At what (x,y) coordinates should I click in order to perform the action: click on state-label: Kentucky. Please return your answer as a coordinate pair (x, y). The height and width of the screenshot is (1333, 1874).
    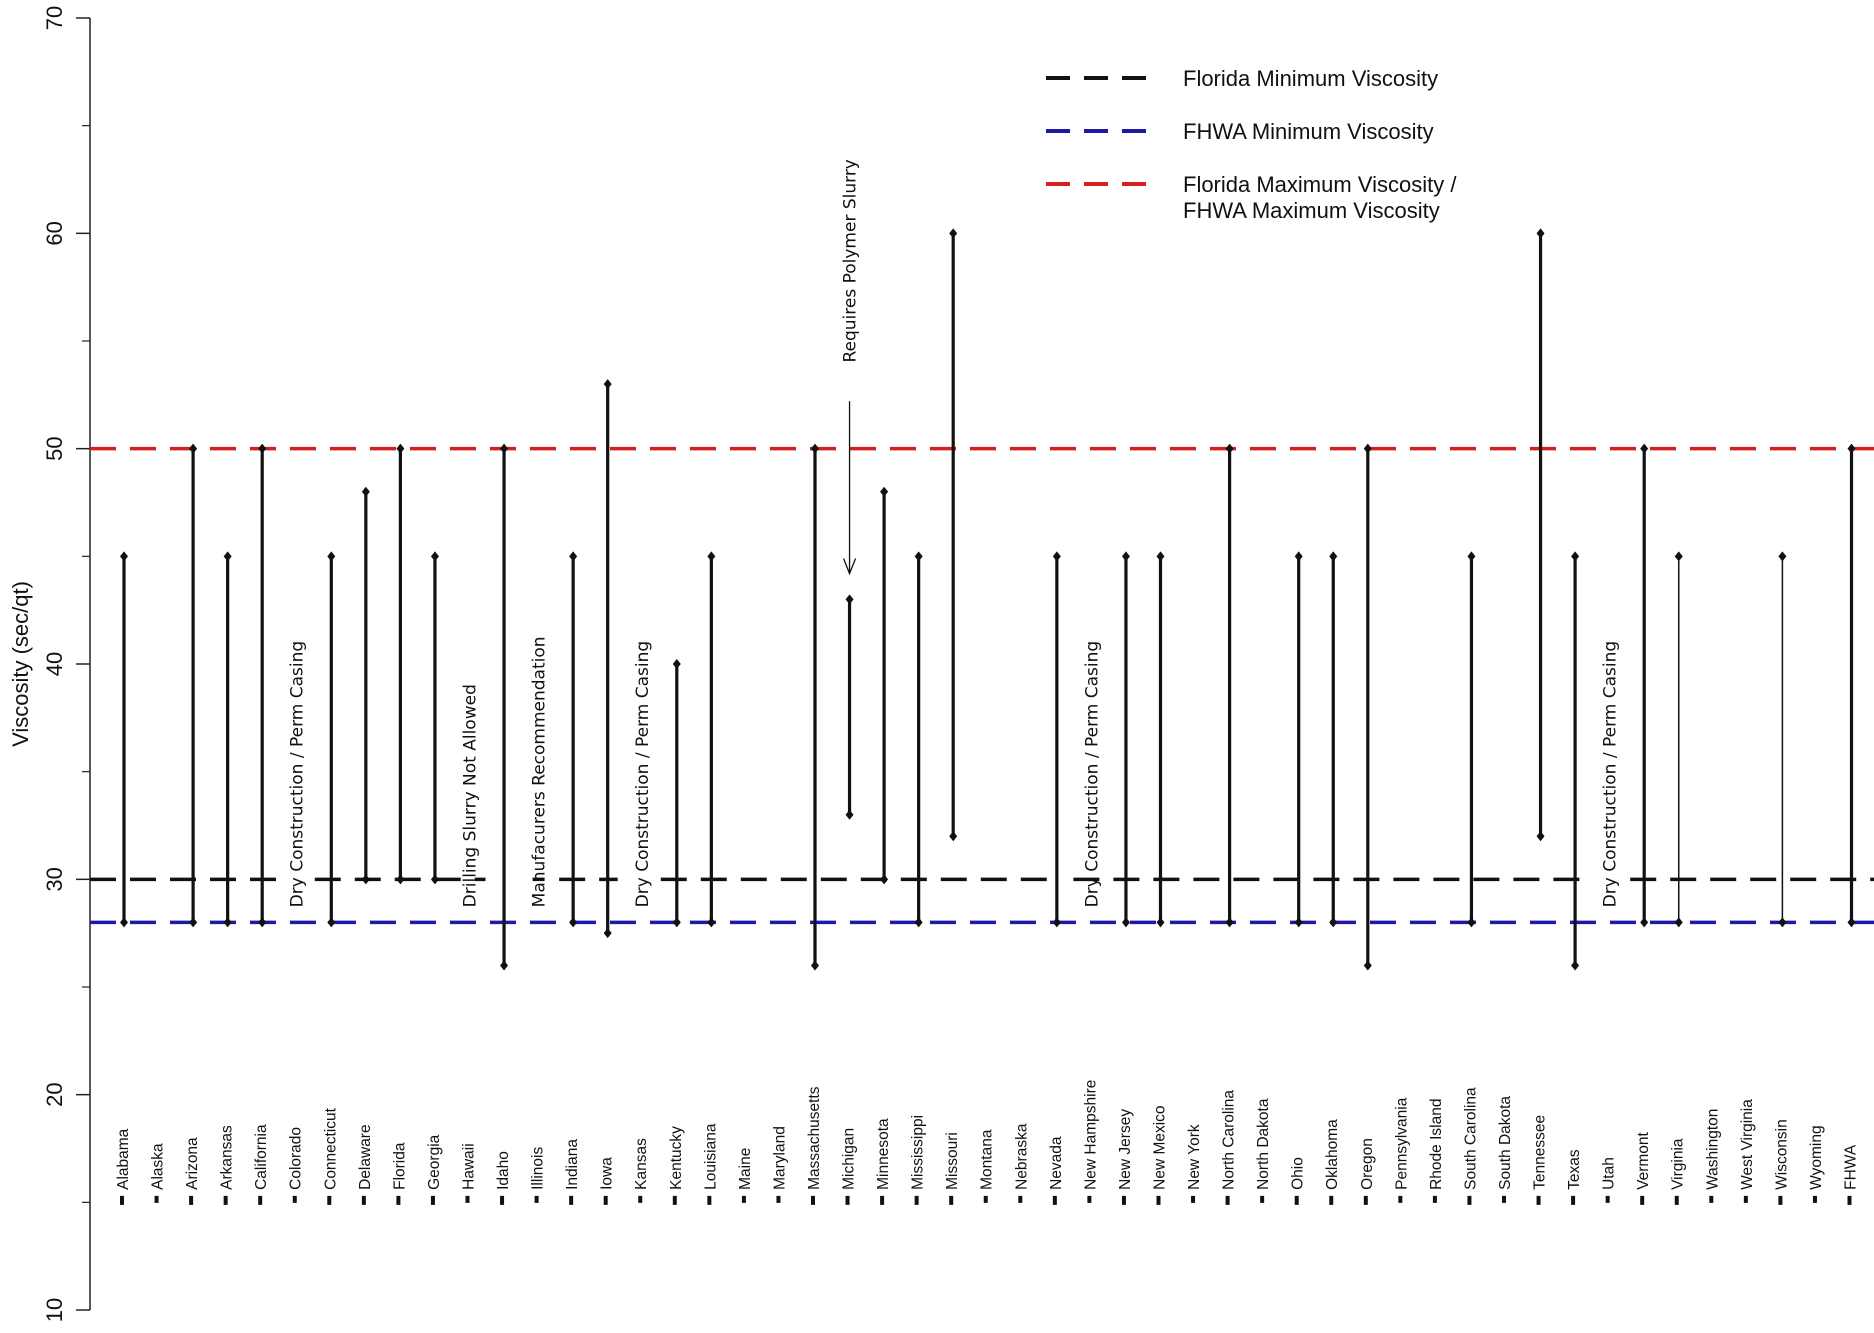
    Looking at the image, I should click on (676, 1158).